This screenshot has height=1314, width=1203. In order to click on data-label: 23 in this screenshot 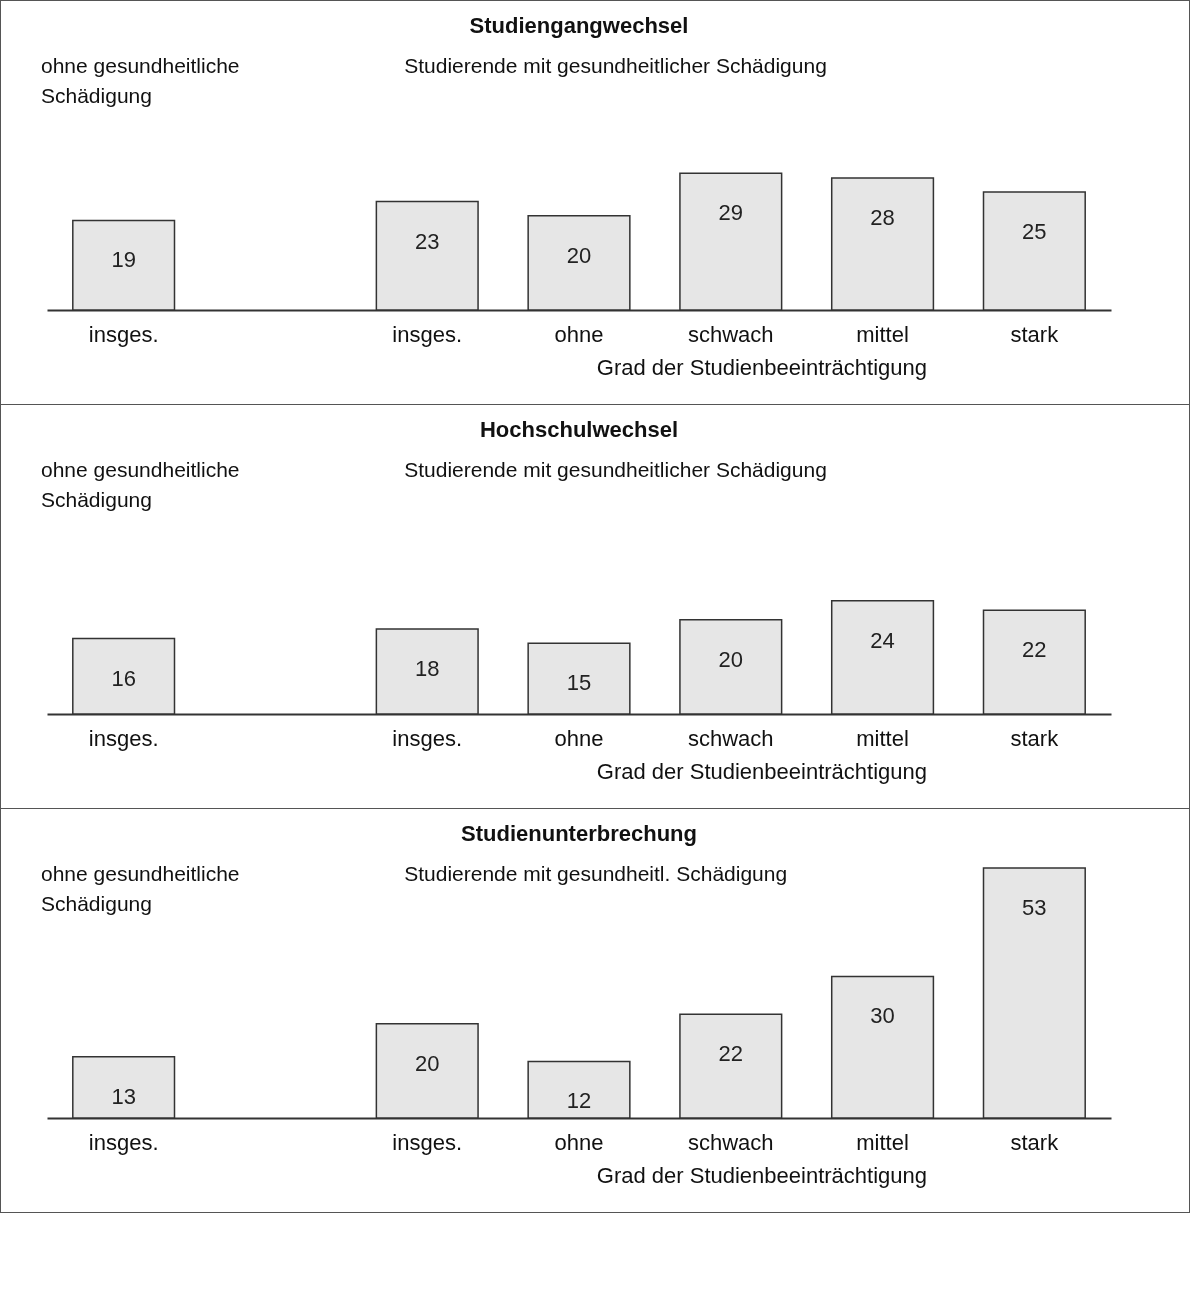, I will do `click(427, 241)`.